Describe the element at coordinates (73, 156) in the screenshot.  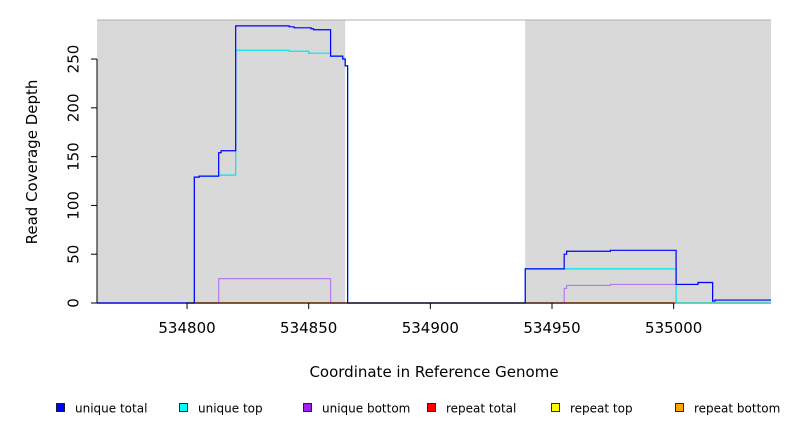
I see `y-tick-label: 150` at that location.